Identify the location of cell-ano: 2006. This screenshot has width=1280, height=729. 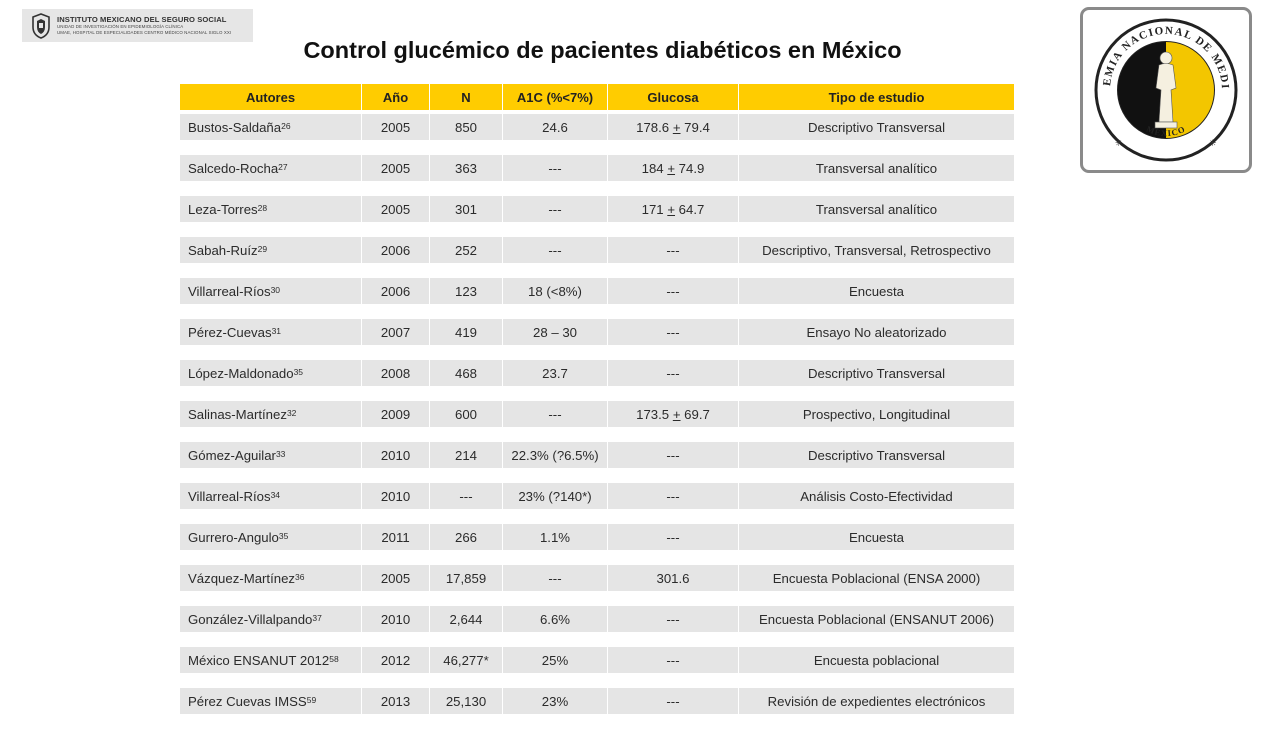
(396, 250).